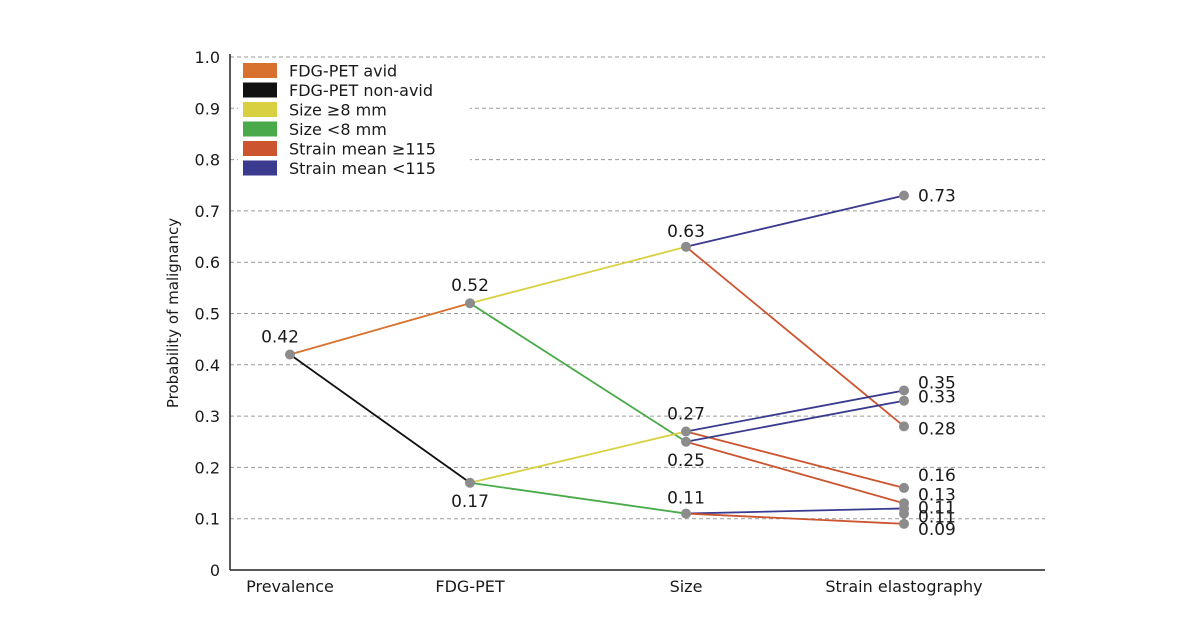 The image size is (1200, 639). I want to click on x-tick-label: Strain elastography, so click(903, 586).